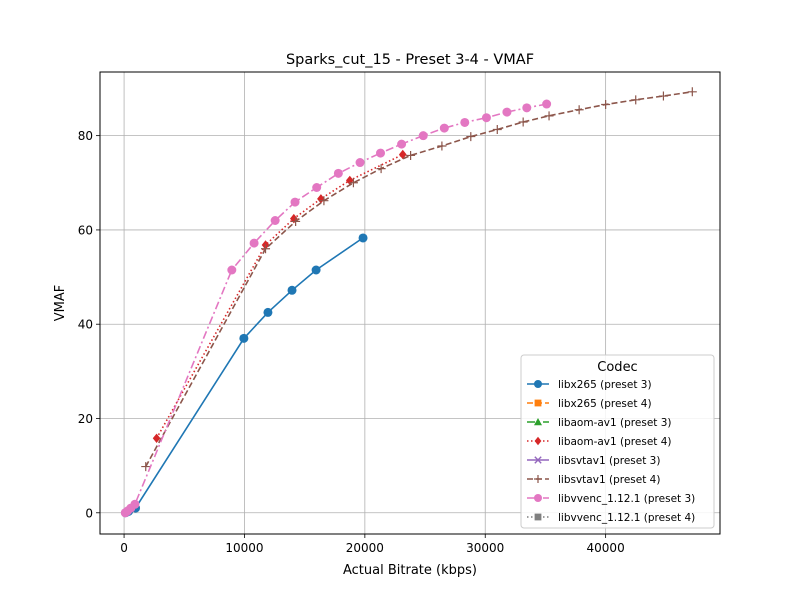  Describe the element at coordinates (85, 230) in the screenshot. I see `y-tick-label: 60` at that location.